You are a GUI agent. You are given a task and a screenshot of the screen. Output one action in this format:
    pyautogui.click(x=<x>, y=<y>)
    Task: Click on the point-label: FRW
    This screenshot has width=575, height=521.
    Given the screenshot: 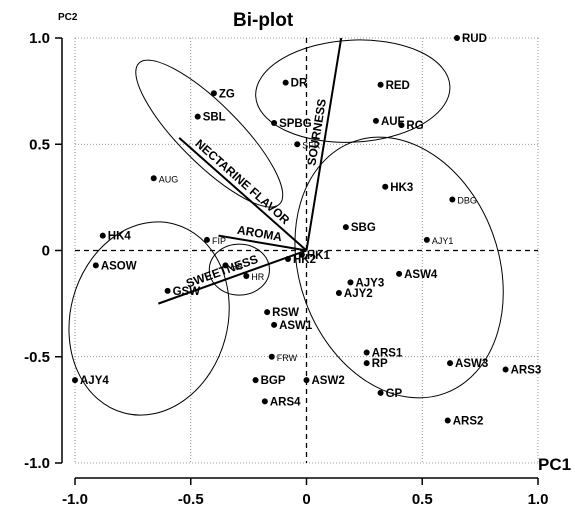 What is the action you would take?
    pyautogui.click(x=287, y=358)
    